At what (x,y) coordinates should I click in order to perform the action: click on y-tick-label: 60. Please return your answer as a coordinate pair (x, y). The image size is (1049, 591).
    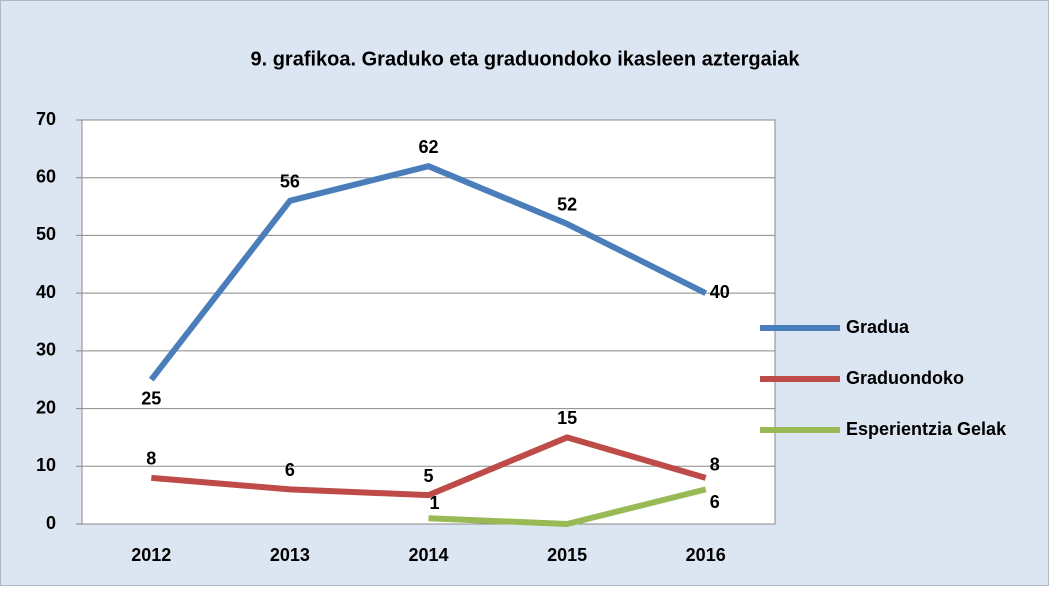
    Looking at the image, I should click on (46, 176).